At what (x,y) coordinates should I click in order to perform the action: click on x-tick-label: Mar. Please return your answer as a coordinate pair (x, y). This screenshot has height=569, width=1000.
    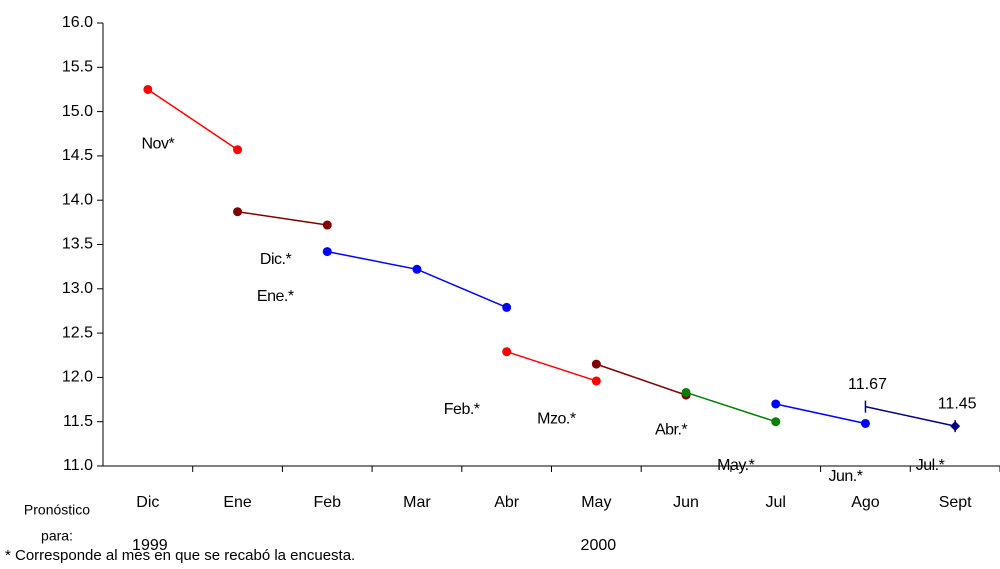
    Looking at the image, I should click on (417, 502).